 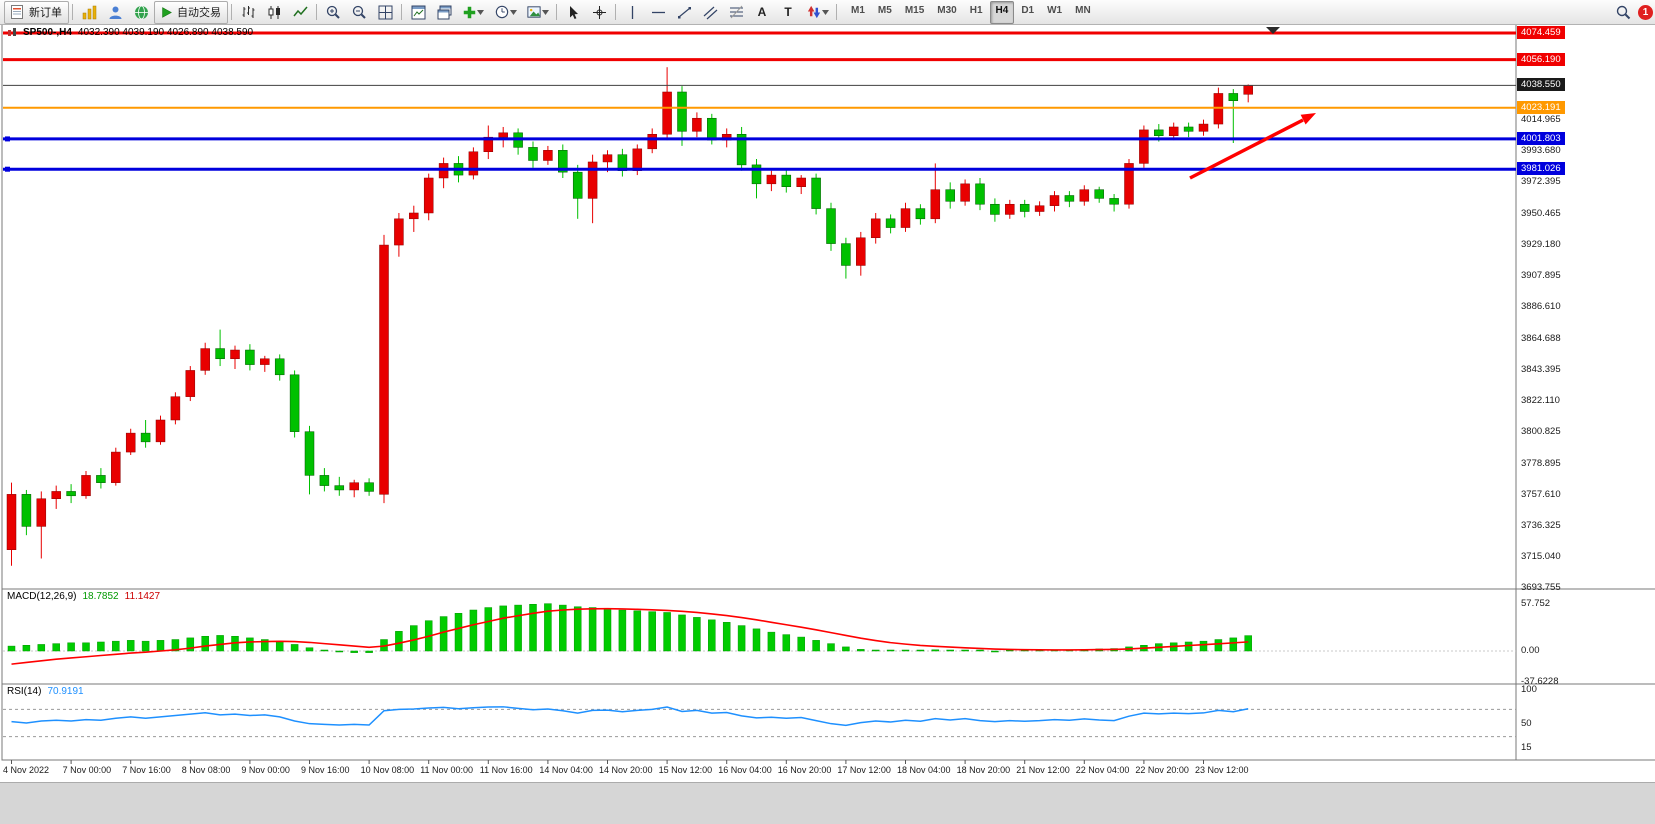 What do you see at coordinates (1530, 650) in the screenshot?
I see `macd-scale-label: 0.00` at bounding box center [1530, 650].